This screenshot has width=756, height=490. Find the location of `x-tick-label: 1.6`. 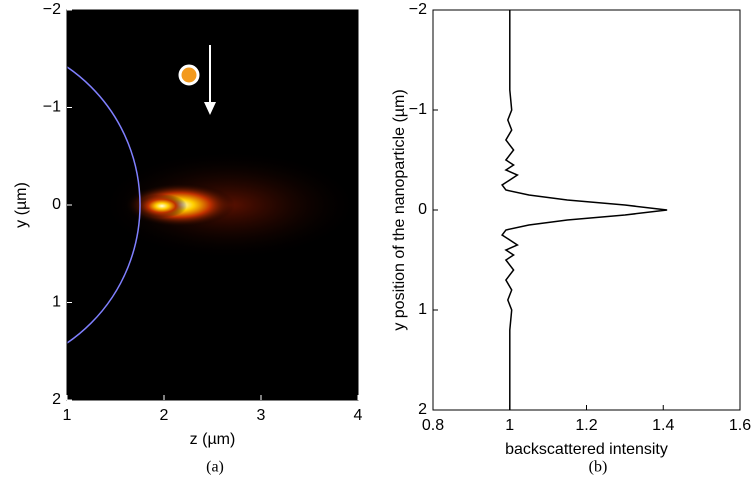

x-tick-label: 1.6 is located at coordinates (740, 425).